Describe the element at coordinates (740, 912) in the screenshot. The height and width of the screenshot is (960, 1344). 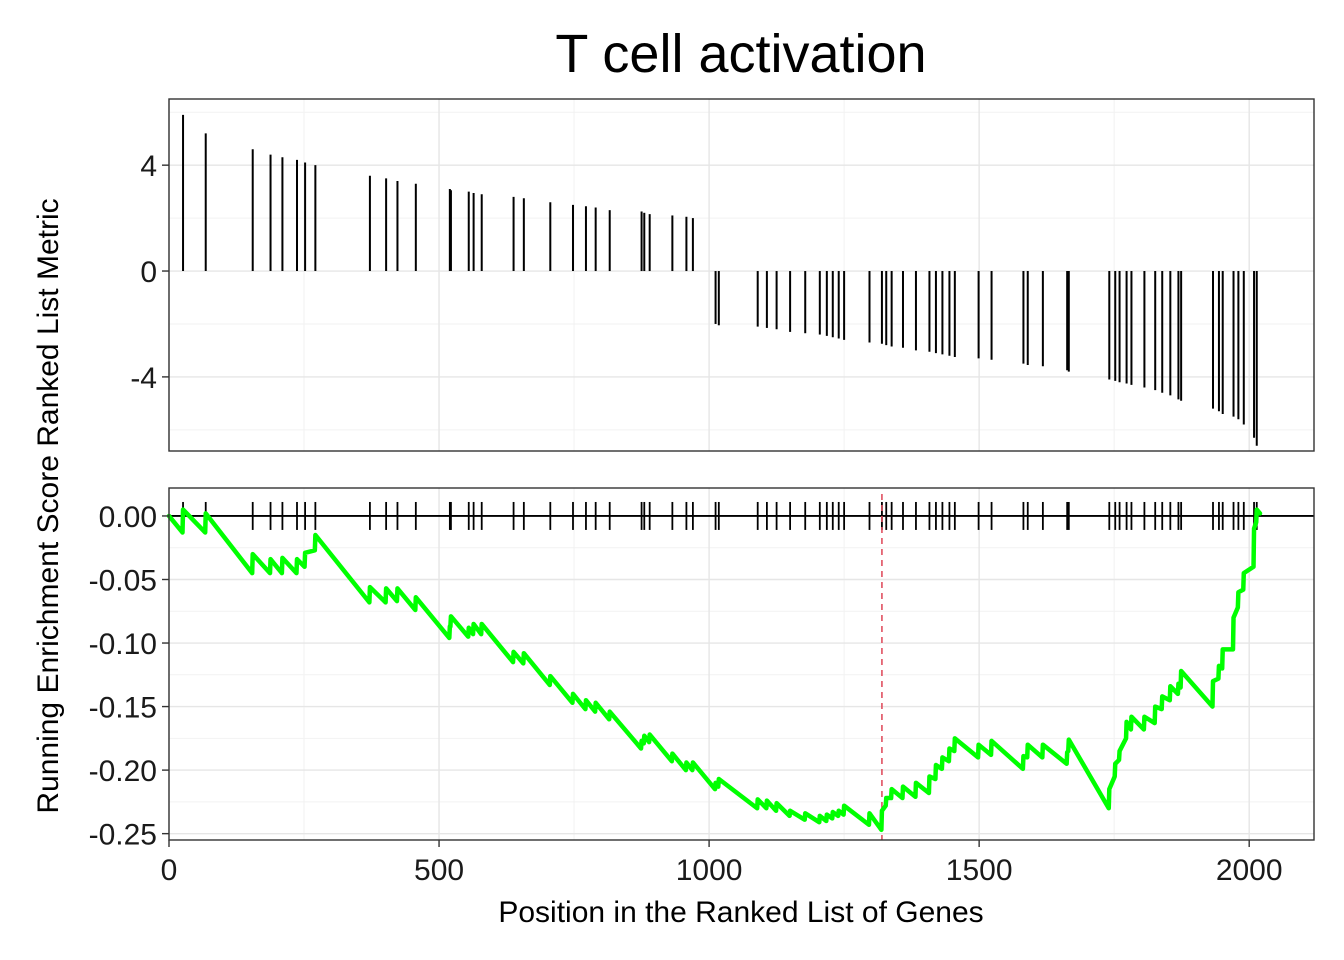
I see `x-axis-label: Position in the Ranked List of Genes` at that location.